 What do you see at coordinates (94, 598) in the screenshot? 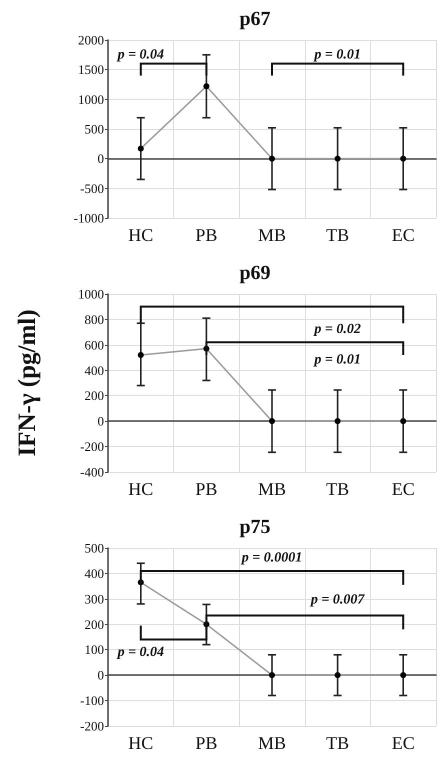
I see `y-tick-label: 300` at bounding box center [94, 598].